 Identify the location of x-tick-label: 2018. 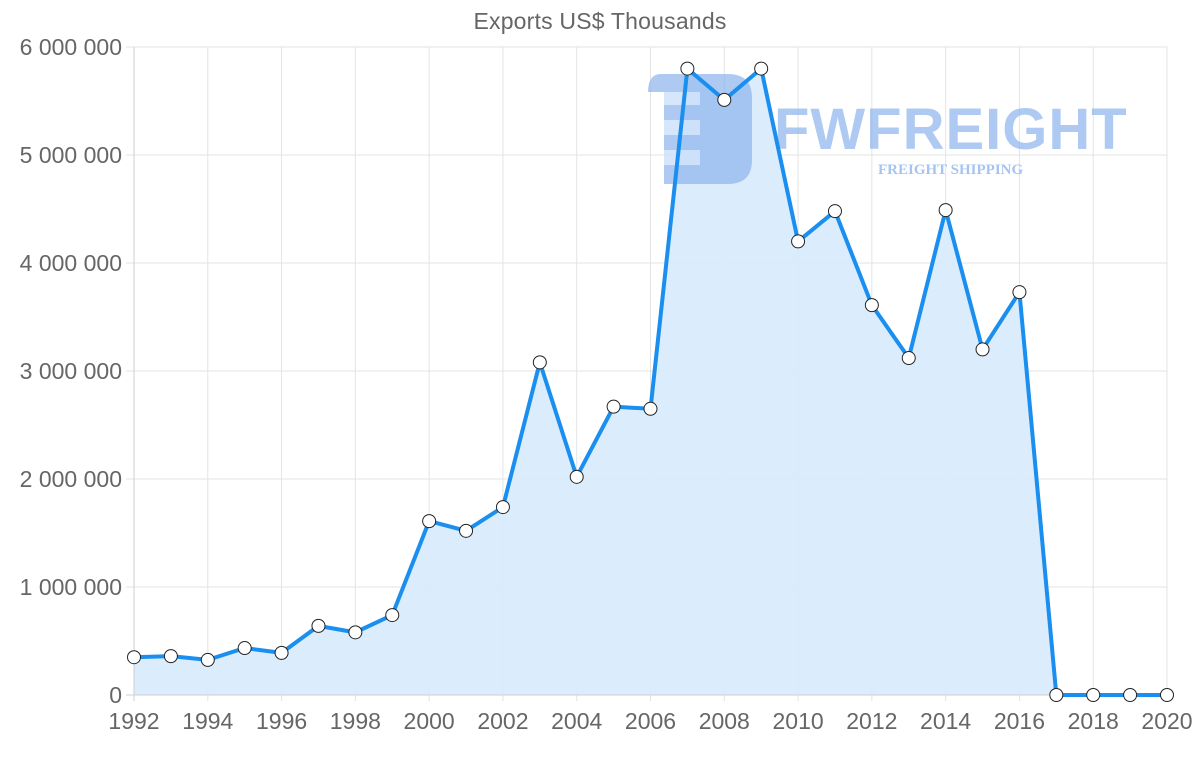
(1093, 721).